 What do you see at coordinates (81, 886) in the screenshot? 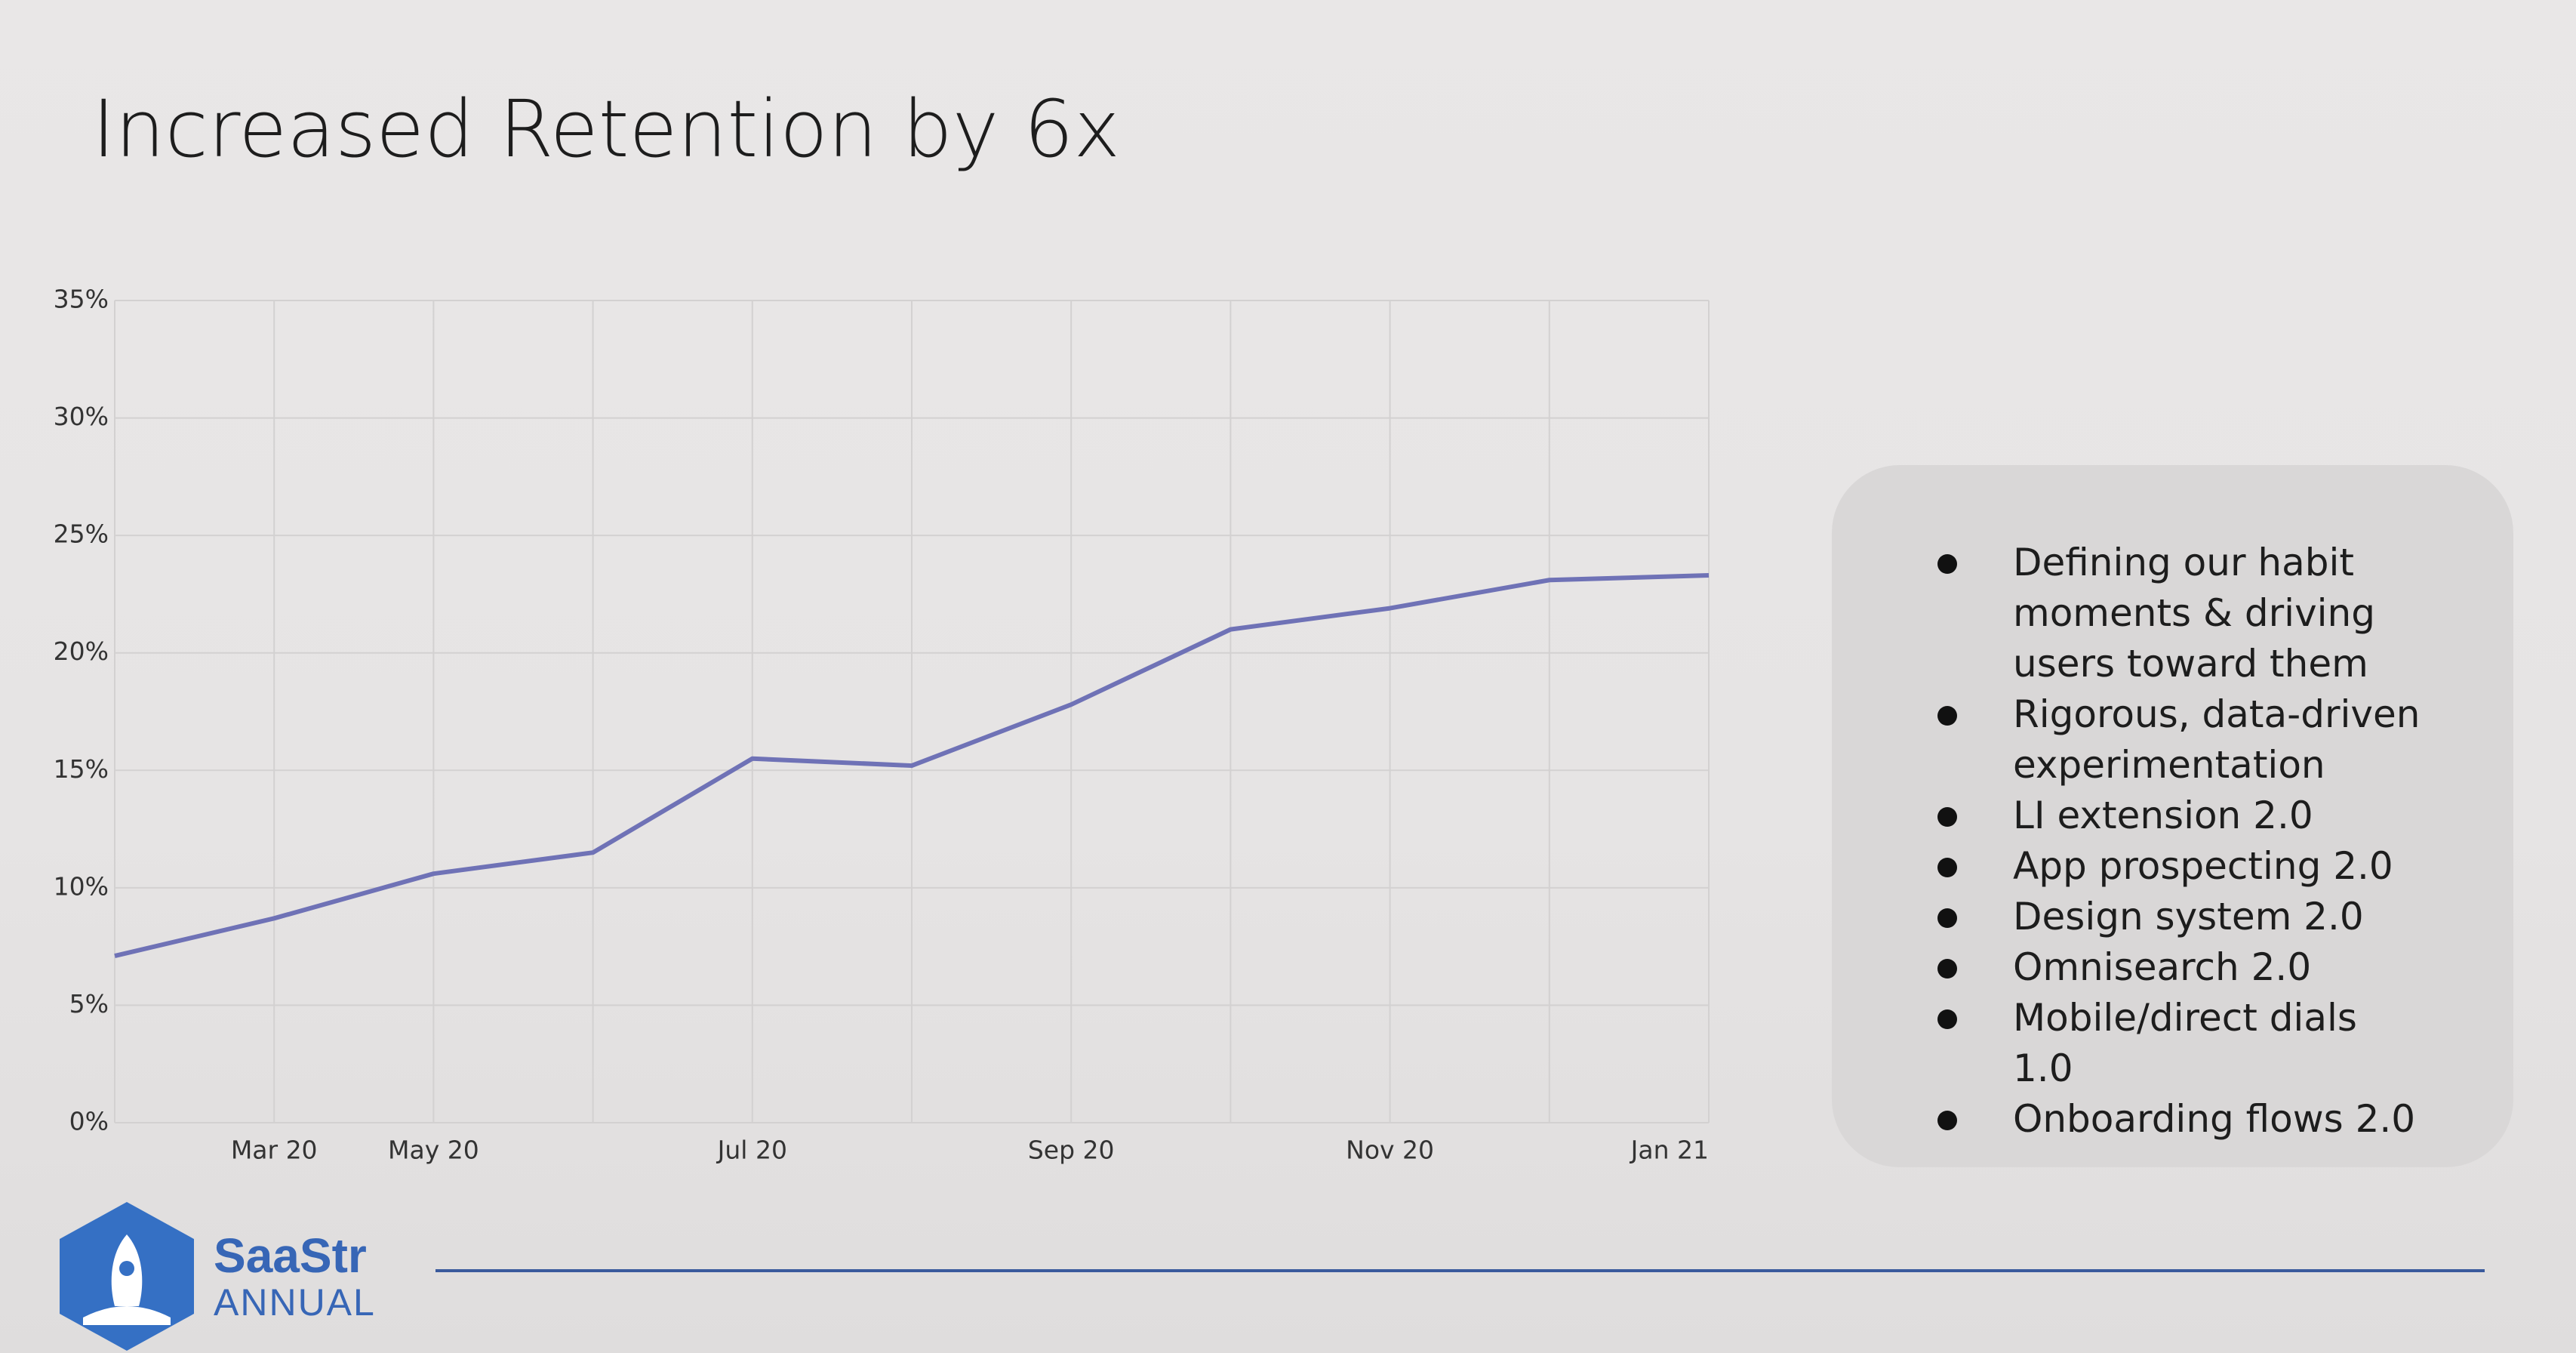
I see `y-tick-label: 10%` at bounding box center [81, 886].